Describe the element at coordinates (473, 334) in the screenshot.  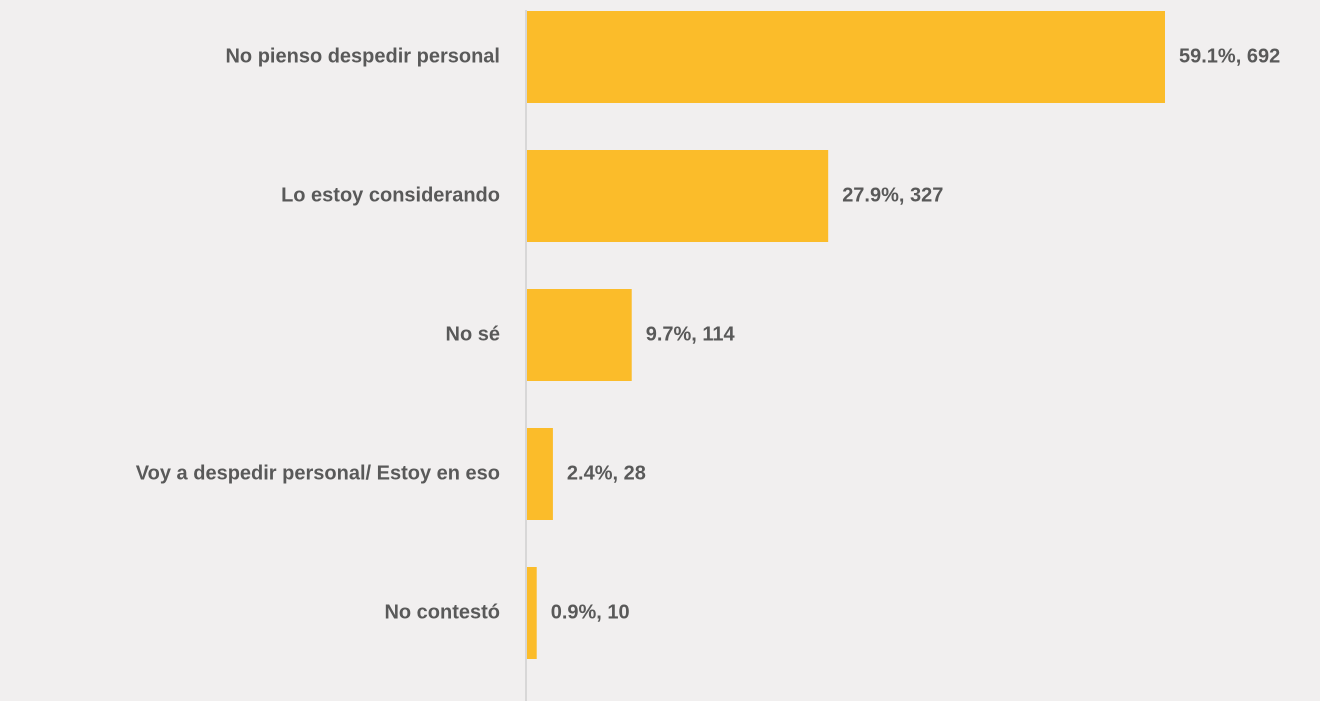
I see `category-label: No sé` at that location.